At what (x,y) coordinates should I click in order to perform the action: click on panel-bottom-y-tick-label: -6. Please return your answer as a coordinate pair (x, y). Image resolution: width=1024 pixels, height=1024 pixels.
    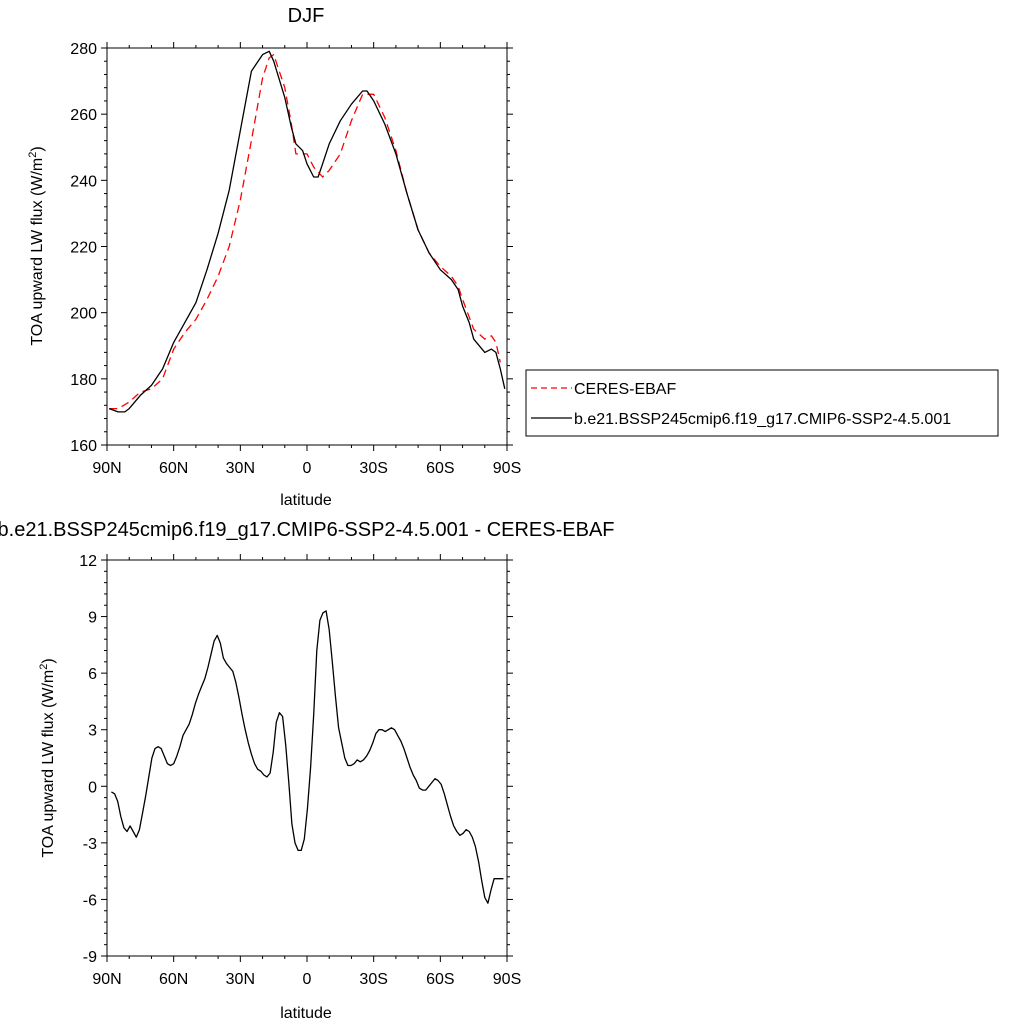
    Looking at the image, I should click on (90, 900).